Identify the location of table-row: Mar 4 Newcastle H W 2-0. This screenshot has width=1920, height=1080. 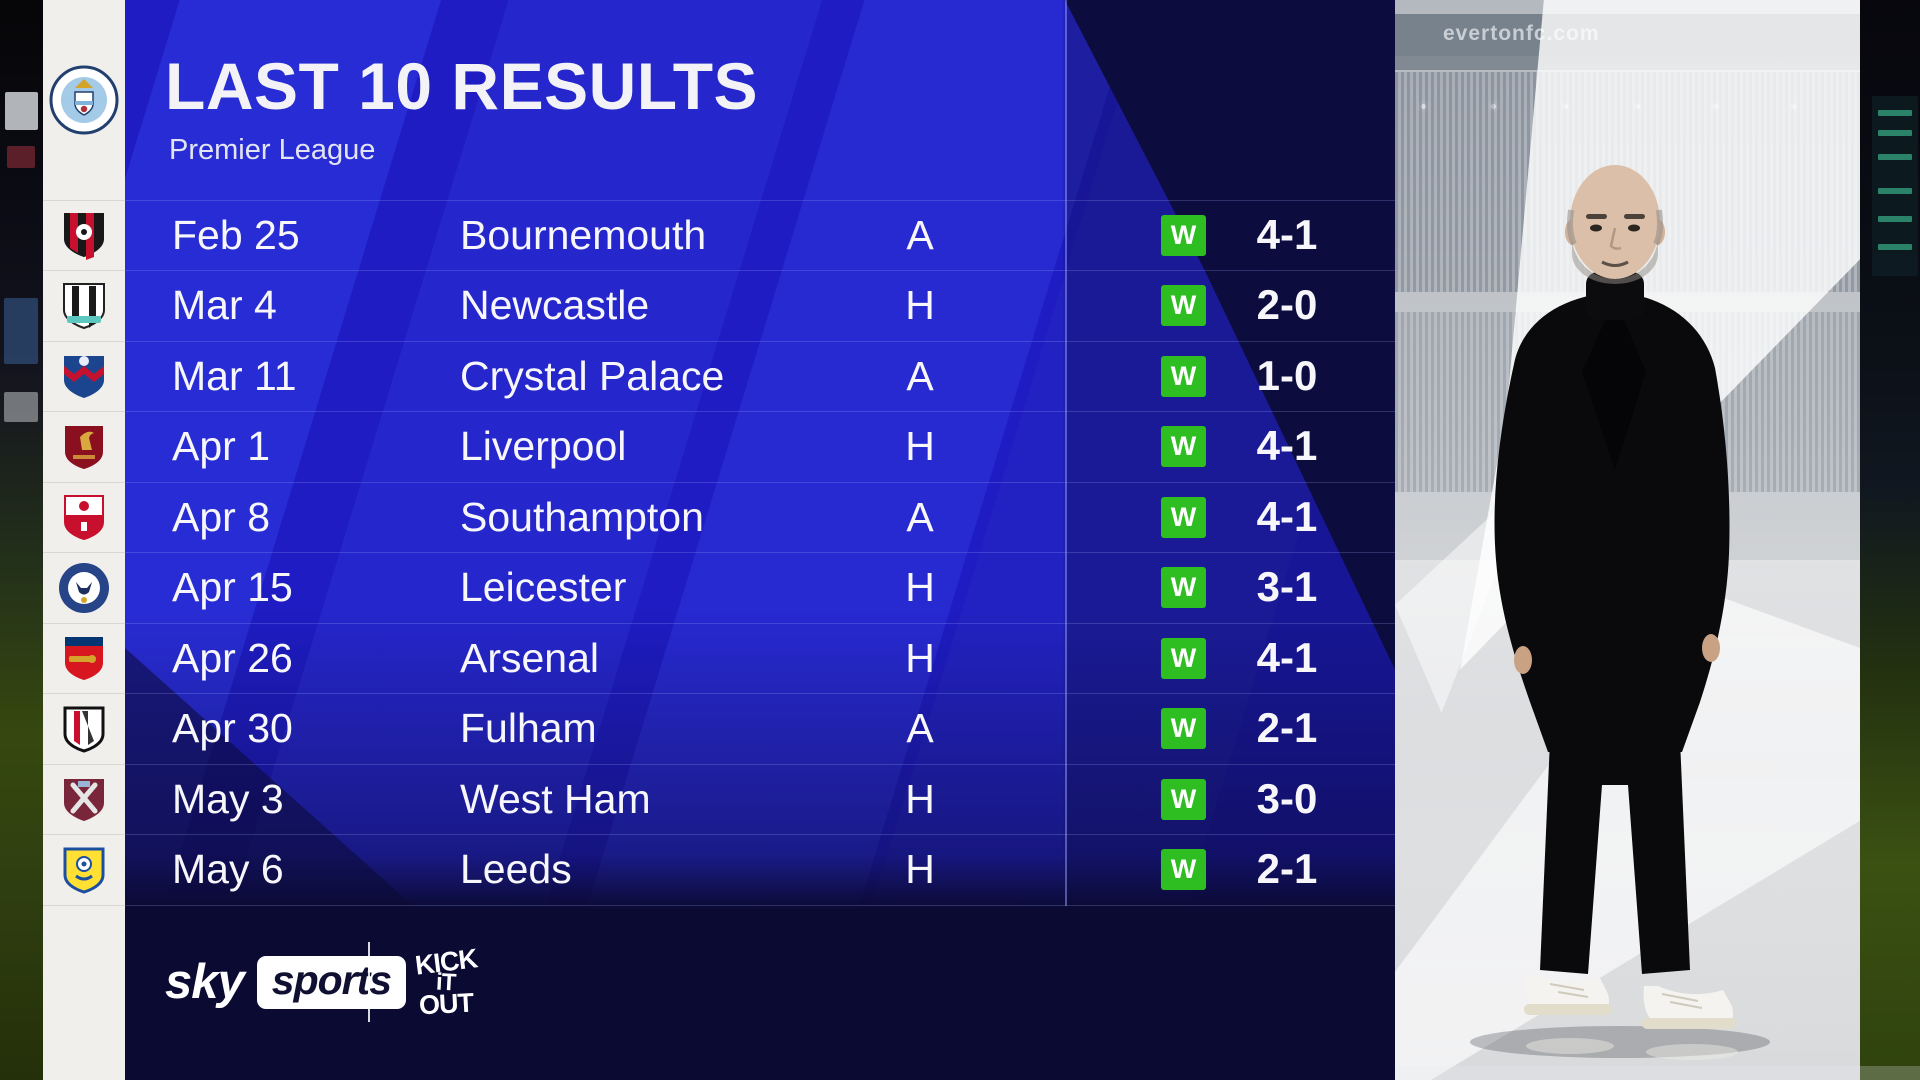
(760, 305).